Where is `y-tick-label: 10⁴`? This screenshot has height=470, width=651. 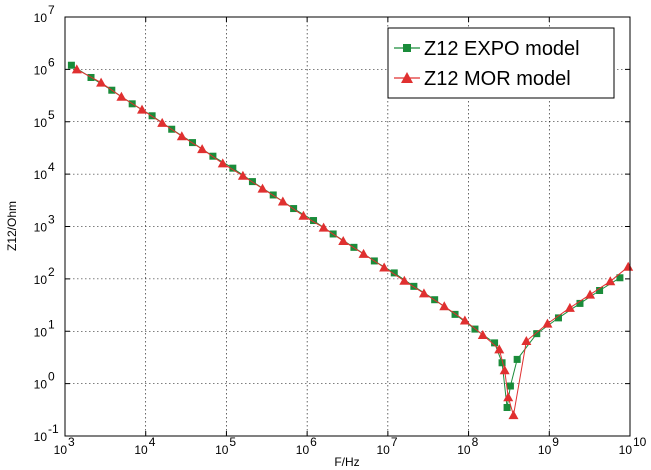
y-tick-label: 10⁴ is located at coordinates (44, 171).